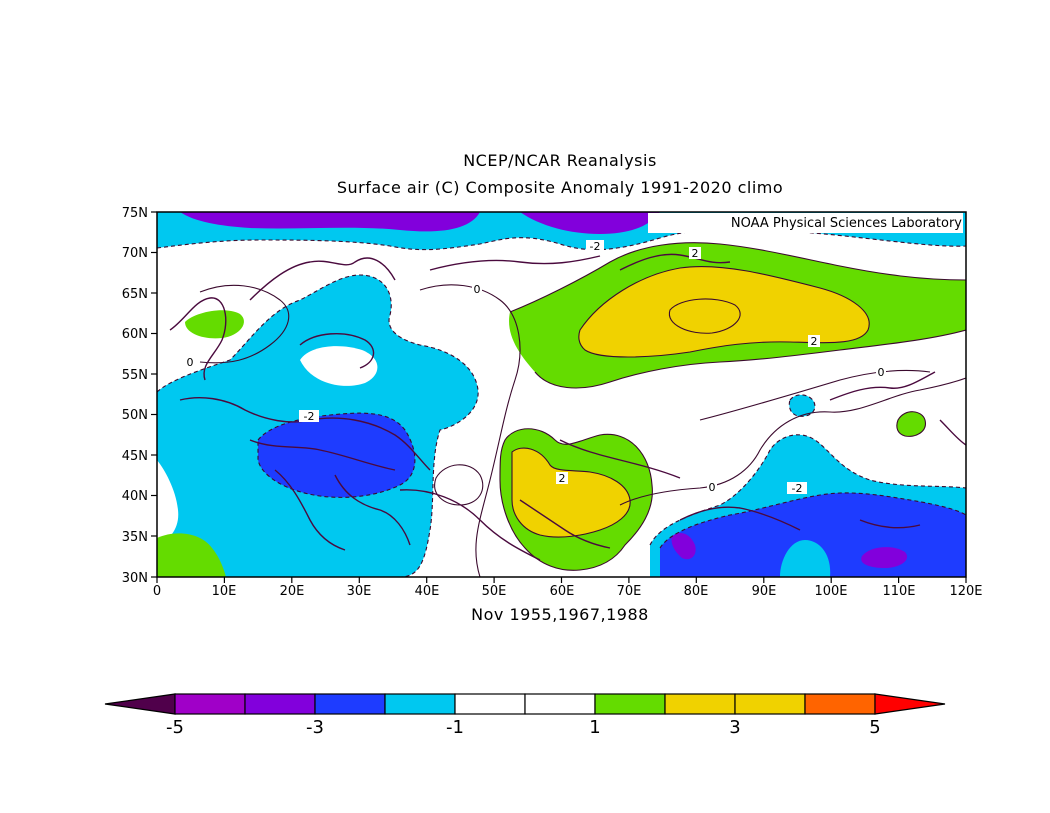 The height and width of the screenshot is (813, 1050). Describe the element at coordinates (590, 223) in the screenshot. I see `cold-north-east` at that location.